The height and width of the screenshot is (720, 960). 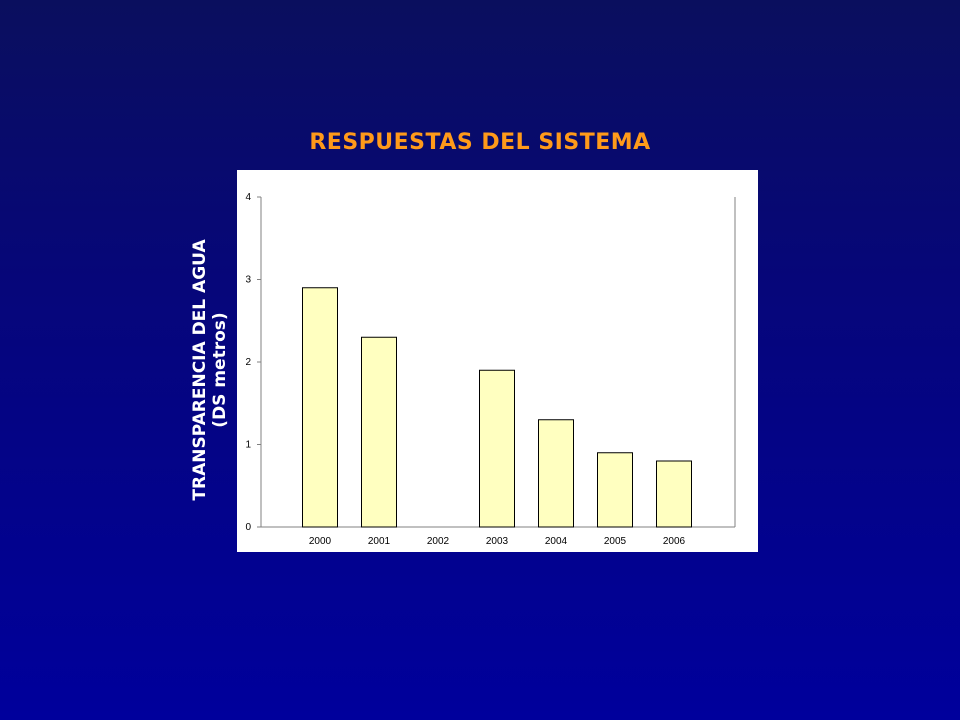 What do you see at coordinates (248, 362) in the screenshot?
I see `y-tick-label: 2` at bounding box center [248, 362].